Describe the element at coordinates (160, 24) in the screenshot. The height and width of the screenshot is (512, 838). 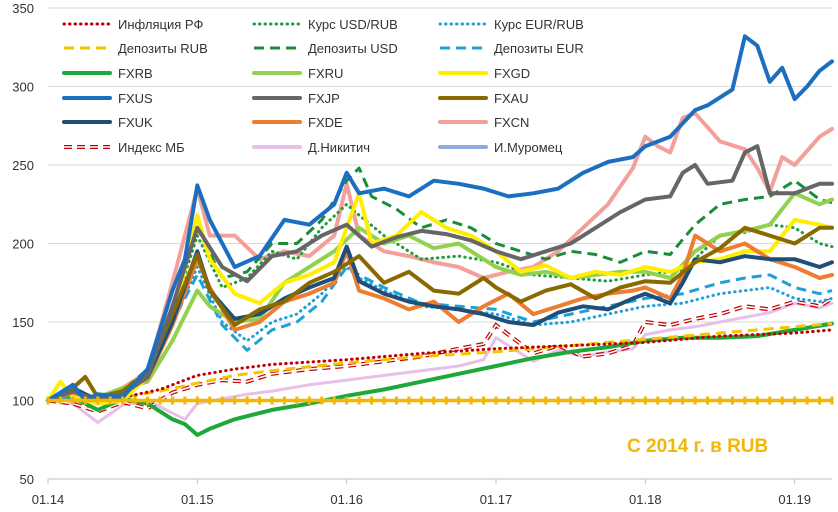
I see `legend-label-инфляция-рф: Инфляция РФ` at that location.